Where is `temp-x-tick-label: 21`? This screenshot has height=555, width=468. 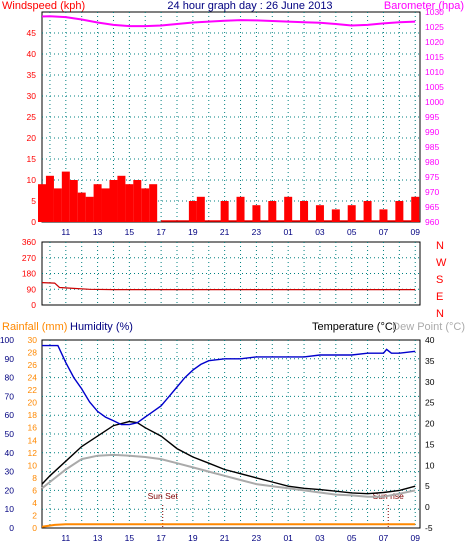 temp-x-tick-label: 21 is located at coordinates (225, 538).